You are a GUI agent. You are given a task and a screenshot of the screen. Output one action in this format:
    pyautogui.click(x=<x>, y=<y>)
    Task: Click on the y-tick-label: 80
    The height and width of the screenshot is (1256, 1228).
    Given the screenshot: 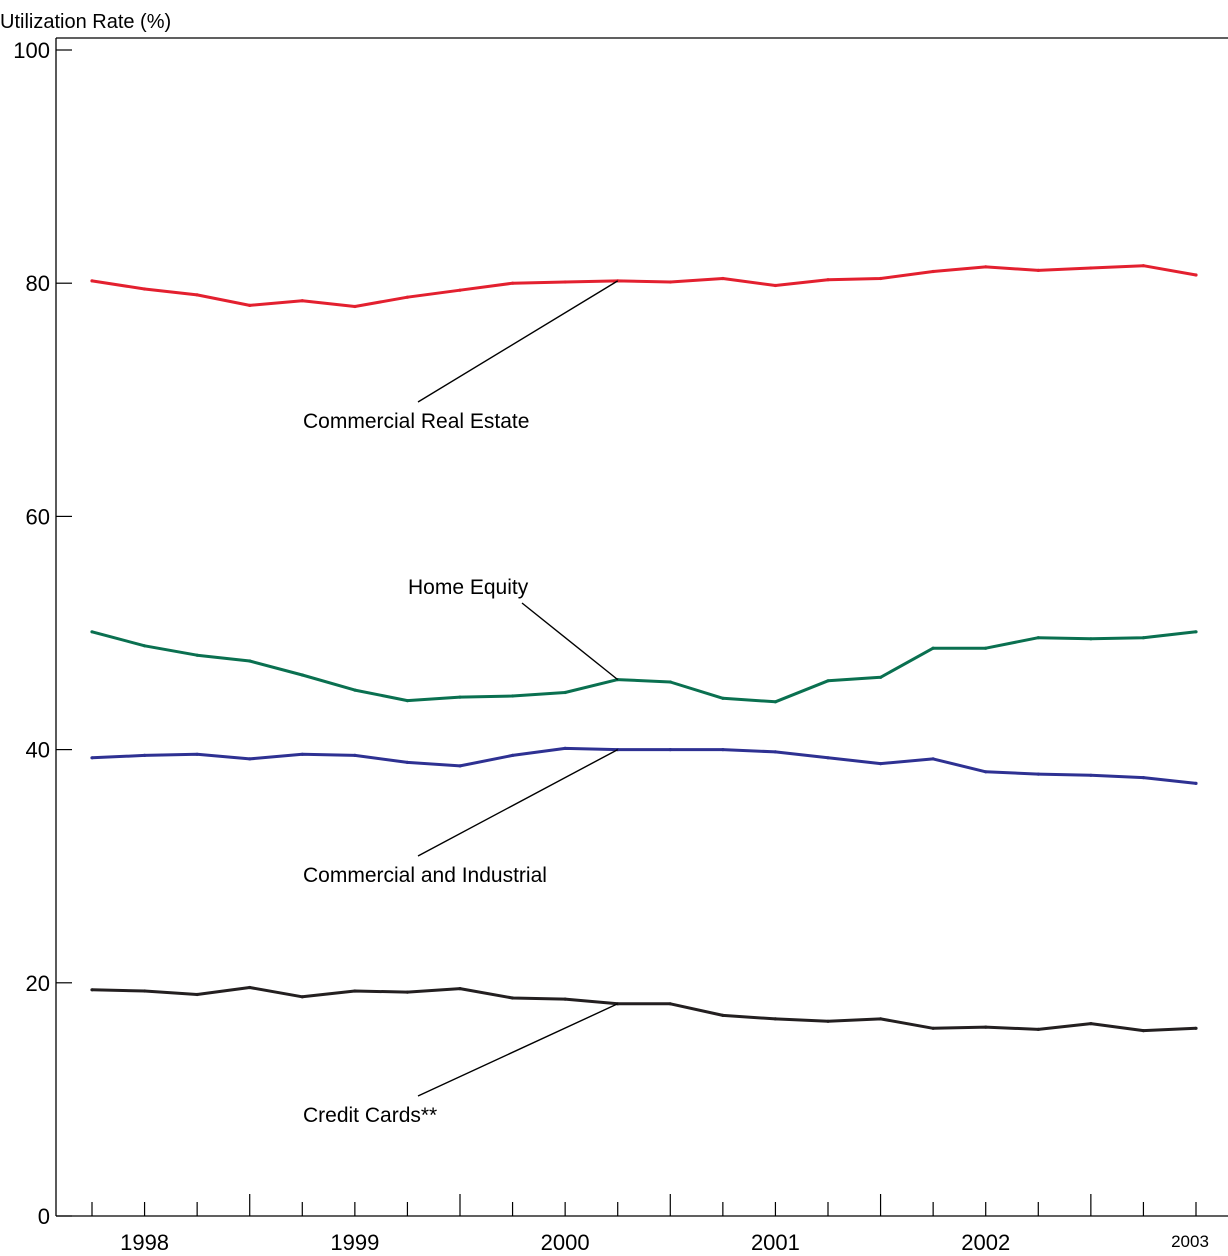 What is the action you would take?
    pyautogui.click(x=38, y=283)
    